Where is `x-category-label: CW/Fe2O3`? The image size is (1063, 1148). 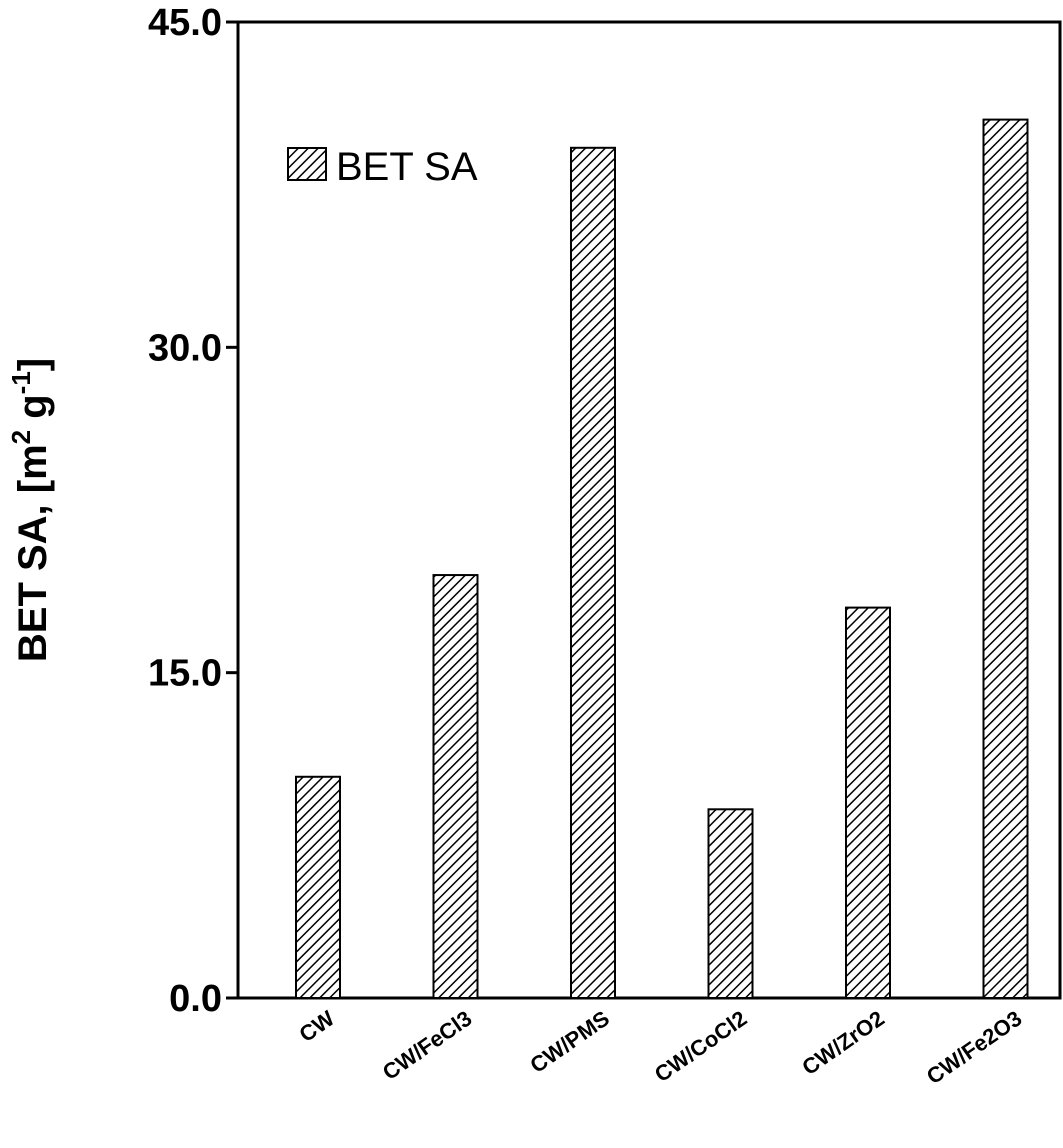 x-category-label: CW/Fe2O3 is located at coordinates (974, 1048).